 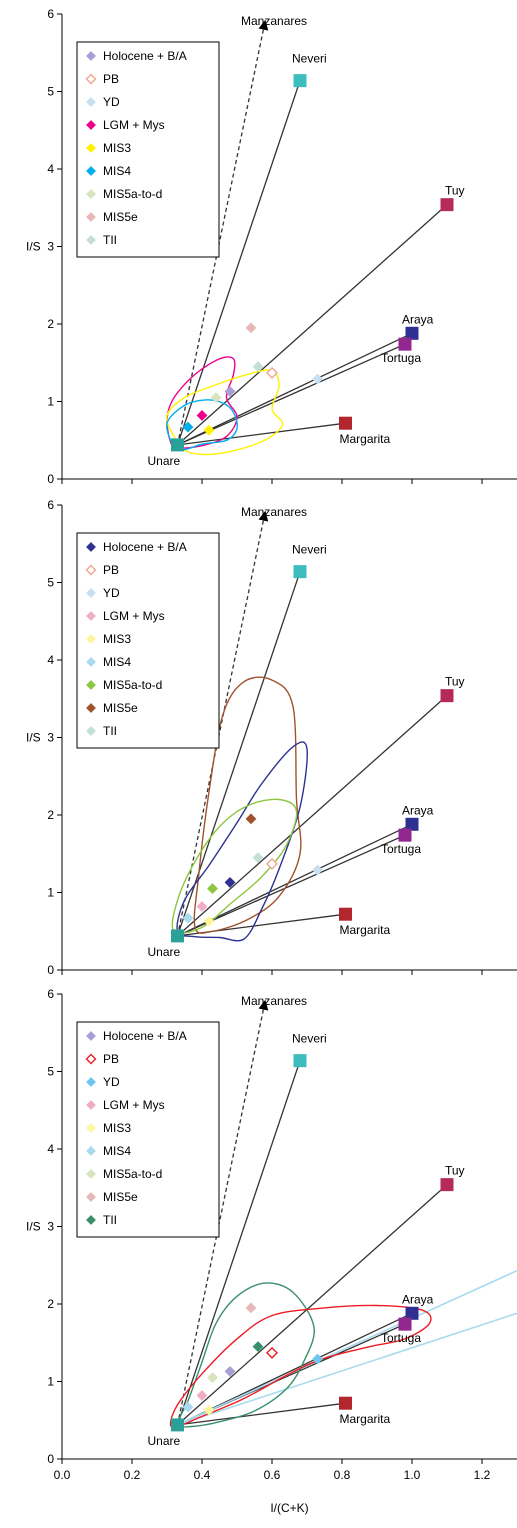 I want to click on legend-label: Holocene + B/A, so click(x=145, y=56).